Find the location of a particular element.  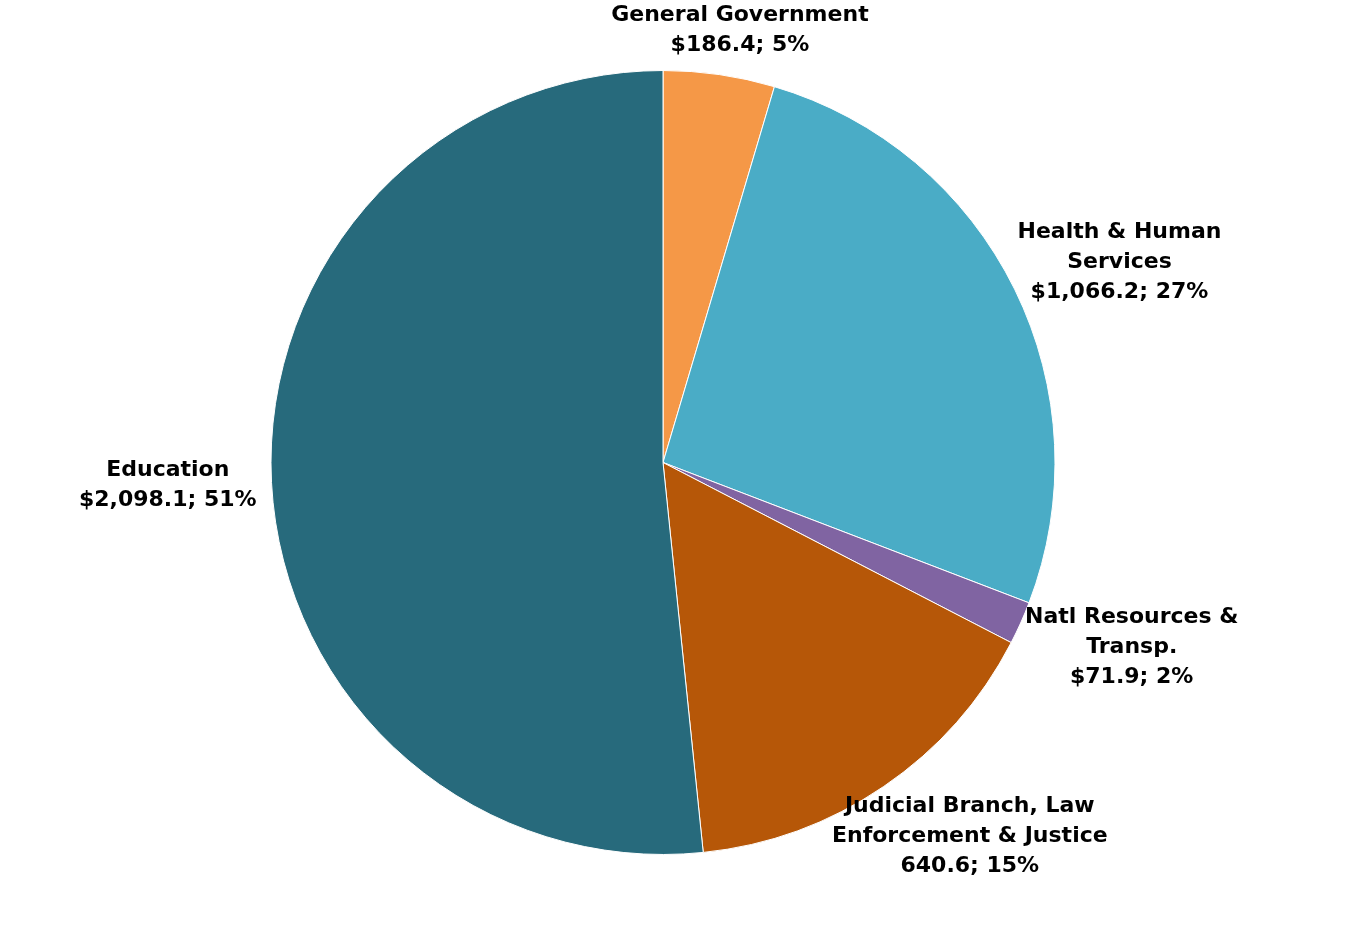

slice-label: General Government is located at coordinates (740, 13).